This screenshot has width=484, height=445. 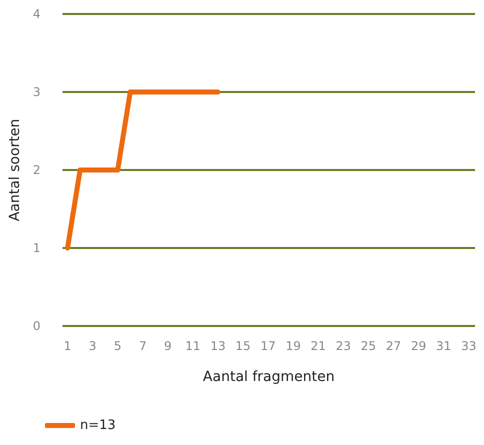 I want to click on legend-label: n=13, so click(x=98, y=425).